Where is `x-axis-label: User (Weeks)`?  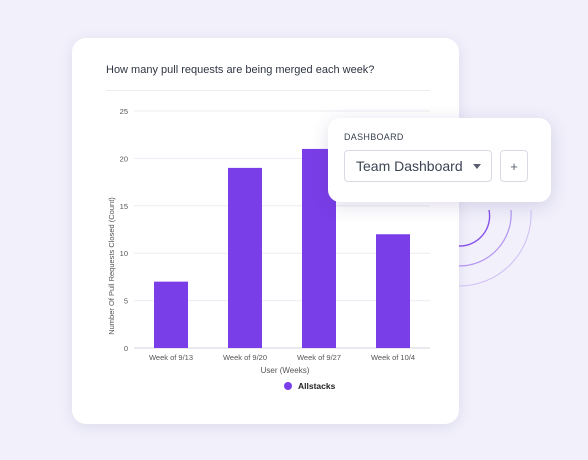 x-axis-label: User (Weeks) is located at coordinates (285, 370).